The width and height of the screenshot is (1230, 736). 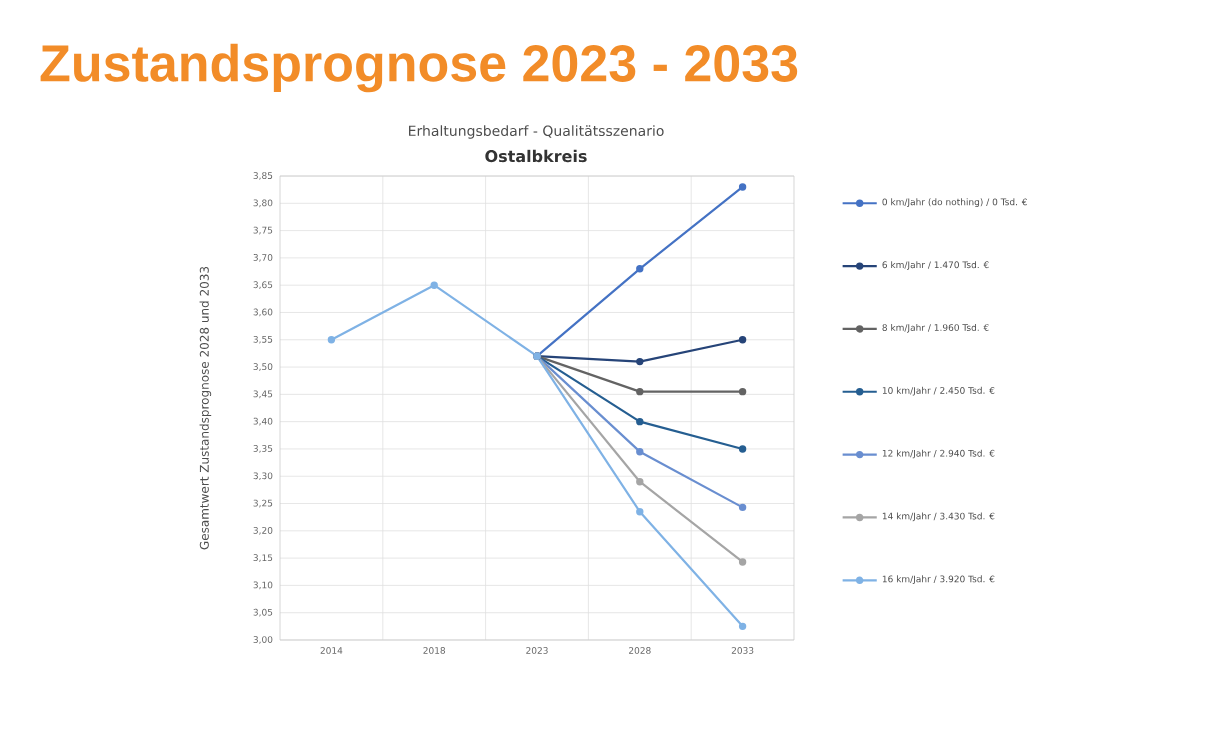 What do you see at coordinates (536, 156) in the screenshot?
I see `text: Ostalbkreis` at bounding box center [536, 156].